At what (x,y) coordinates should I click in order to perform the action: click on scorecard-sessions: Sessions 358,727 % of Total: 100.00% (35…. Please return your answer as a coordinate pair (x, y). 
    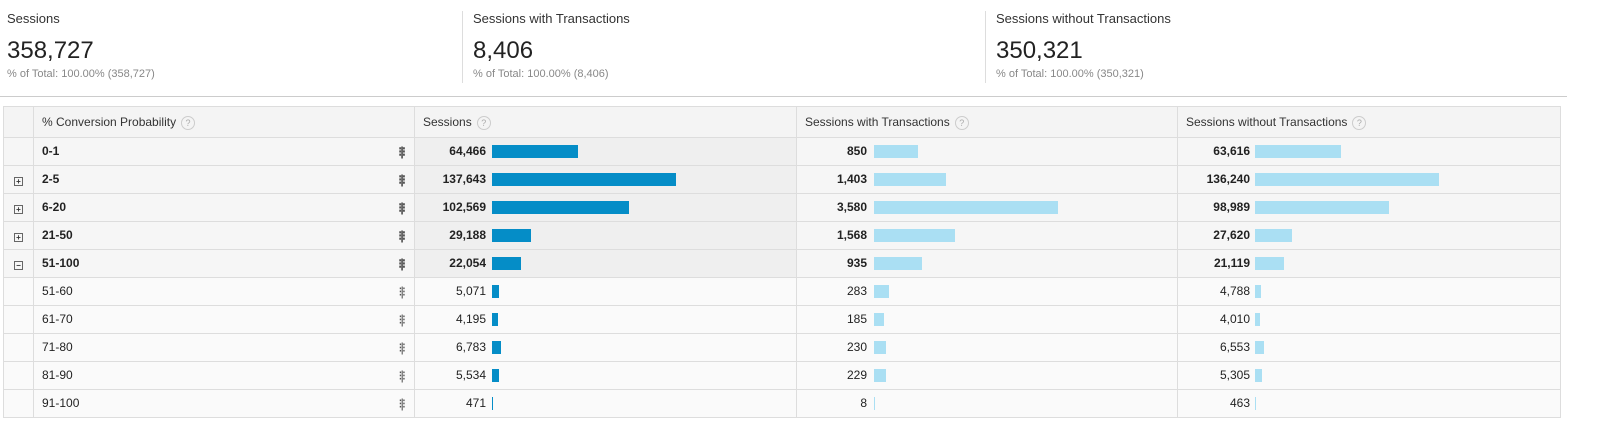
    Looking at the image, I should click on (81, 47).